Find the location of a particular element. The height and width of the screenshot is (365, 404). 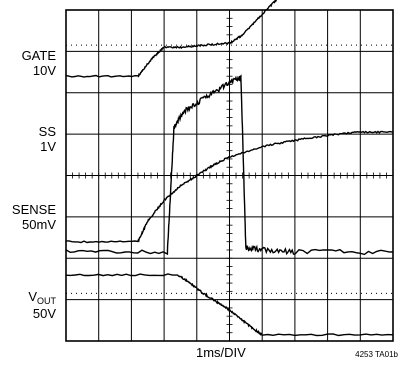

sense-scale: 50mV is located at coordinates (28, 224).